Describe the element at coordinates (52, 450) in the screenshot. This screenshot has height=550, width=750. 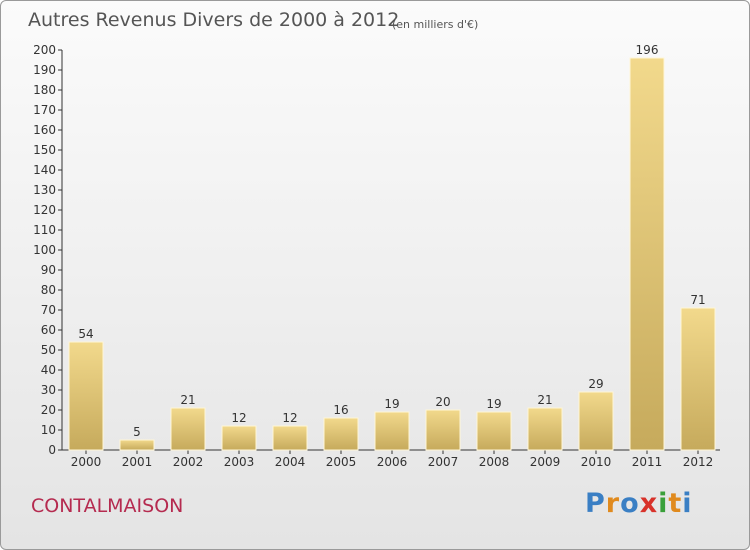
I see `y-tick-label: 0` at that location.